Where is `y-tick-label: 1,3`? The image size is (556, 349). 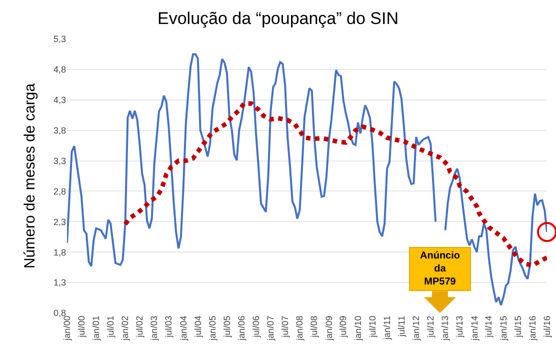
y-tick-label: 1,3 is located at coordinates (59, 283).